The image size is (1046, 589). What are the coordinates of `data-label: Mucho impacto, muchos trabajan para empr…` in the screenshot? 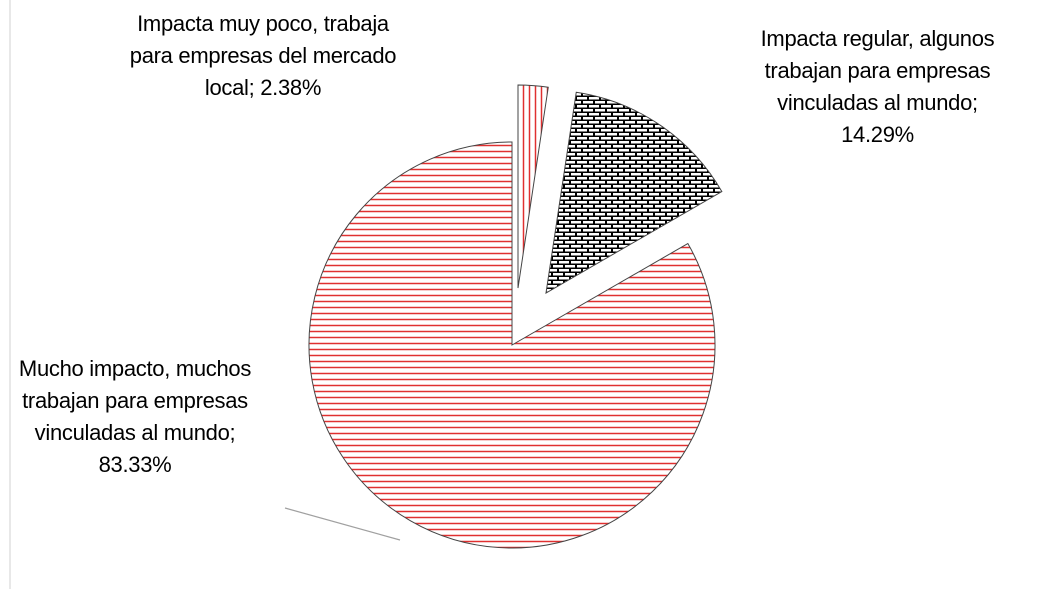 It's located at (135, 416).